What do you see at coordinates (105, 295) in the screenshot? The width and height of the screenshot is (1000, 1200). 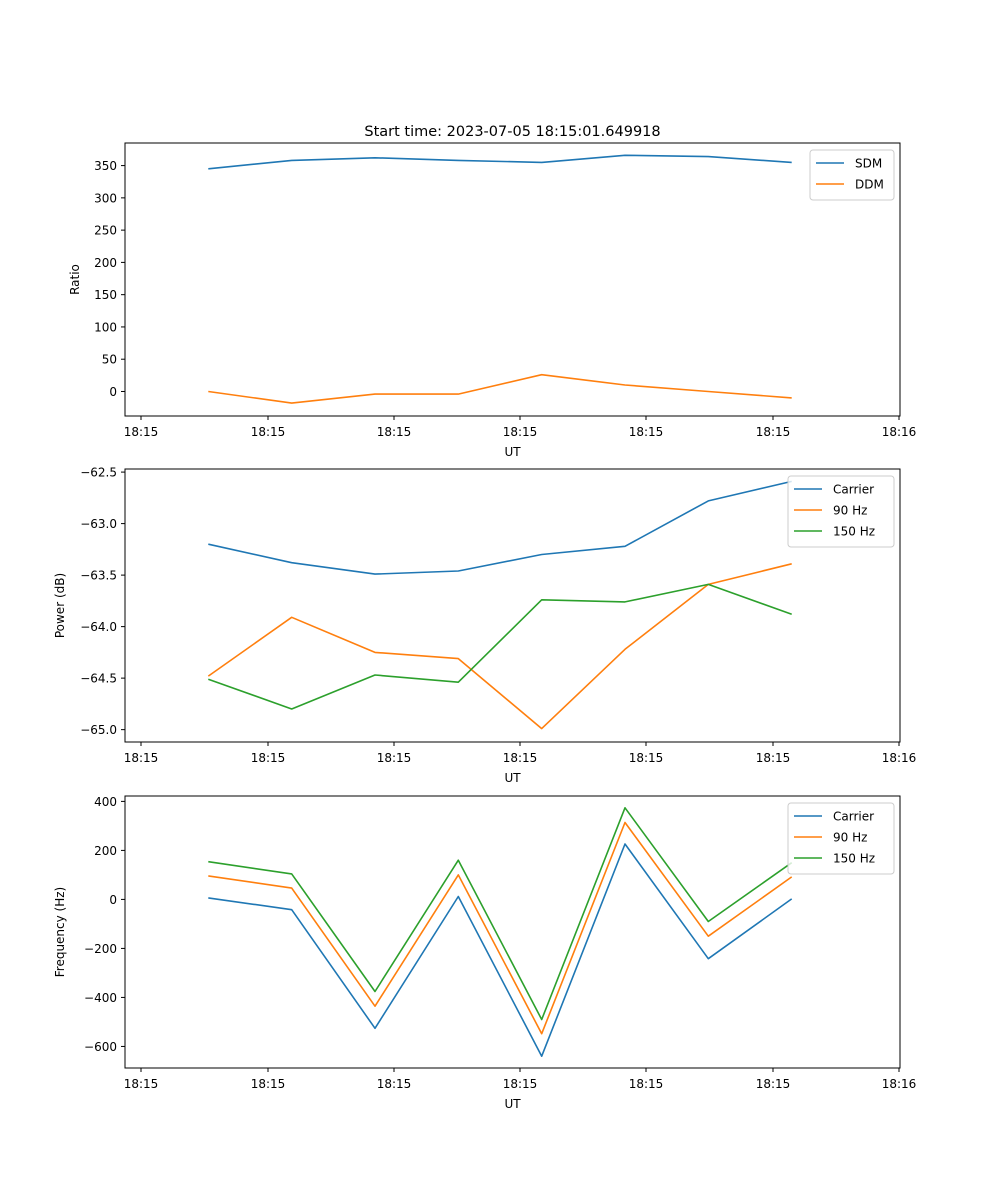 I see `y-tick-label: 150` at bounding box center [105, 295].